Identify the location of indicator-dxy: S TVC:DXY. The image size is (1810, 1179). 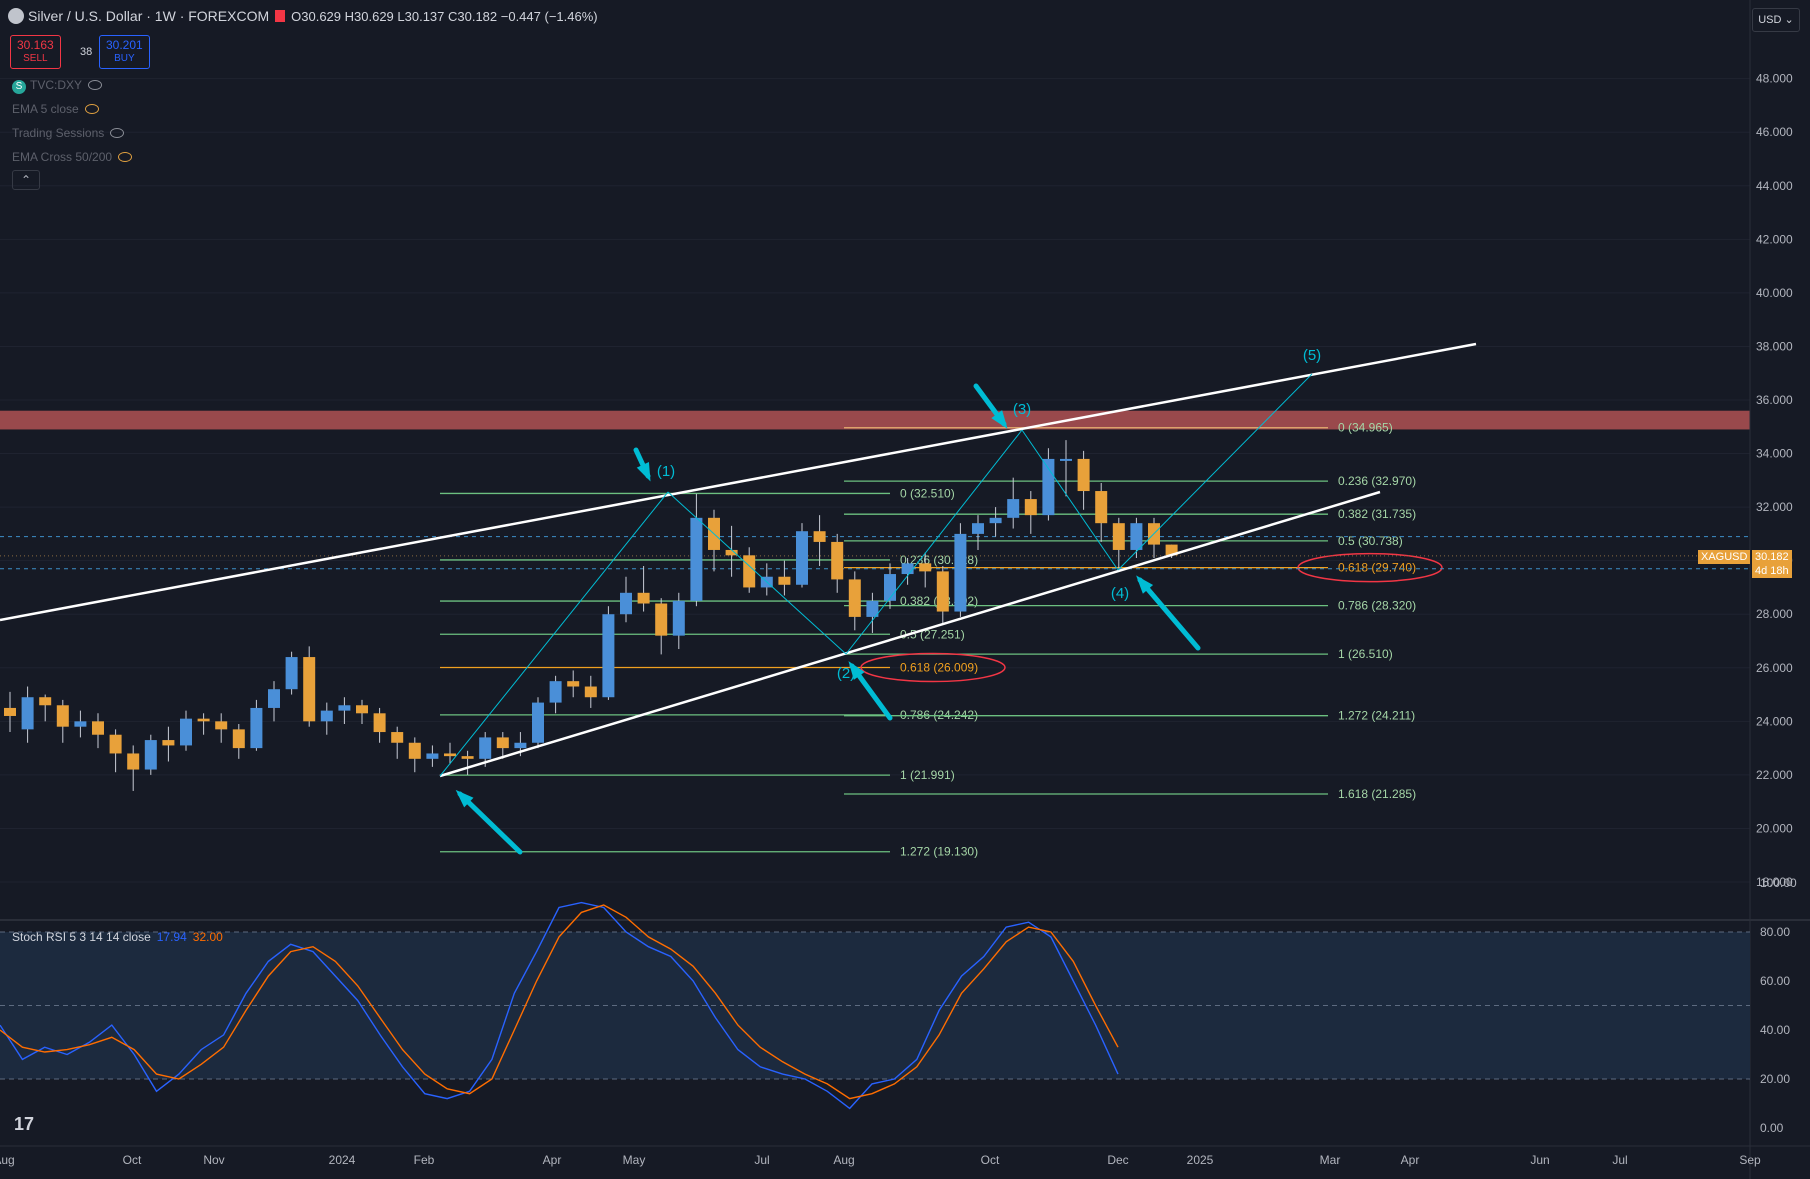
(57, 86).